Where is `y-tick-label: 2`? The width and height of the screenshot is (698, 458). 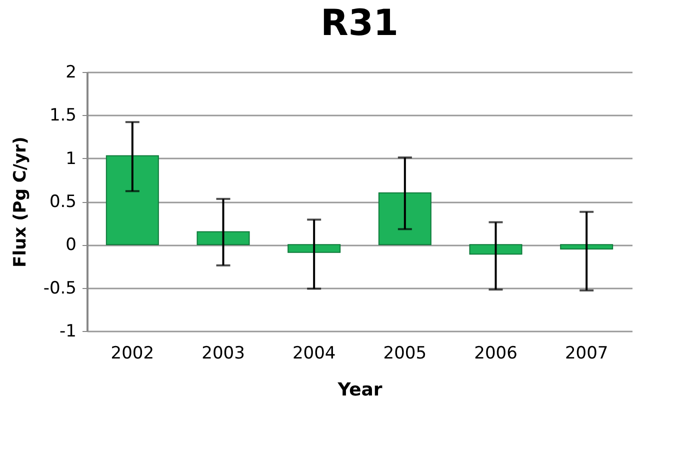
y-tick-label: 2 is located at coordinates (71, 72).